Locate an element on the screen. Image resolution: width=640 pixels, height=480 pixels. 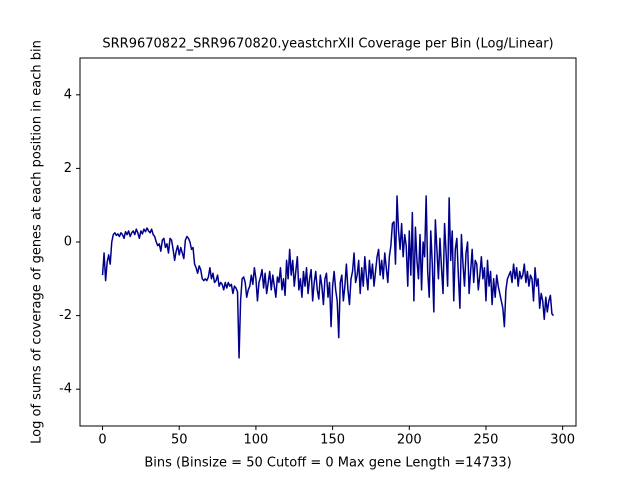
x-tick-label: 300 is located at coordinates (562, 440).